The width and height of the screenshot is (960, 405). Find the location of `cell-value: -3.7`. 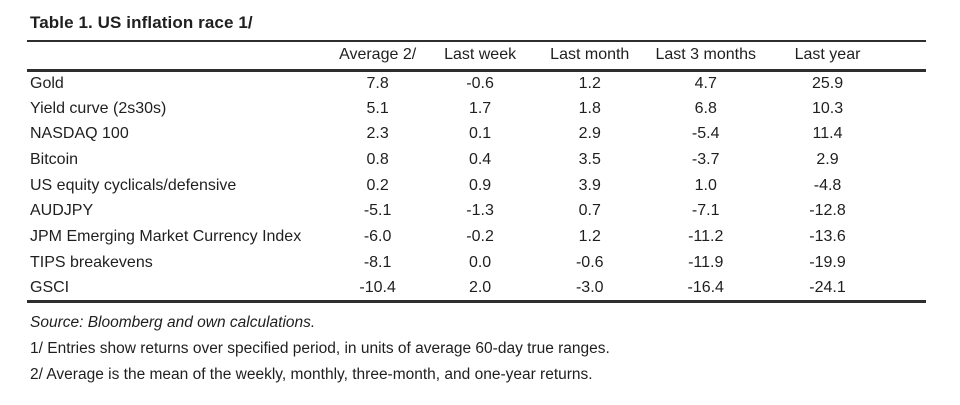

cell-value: -3.7 is located at coordinates (705, 159).